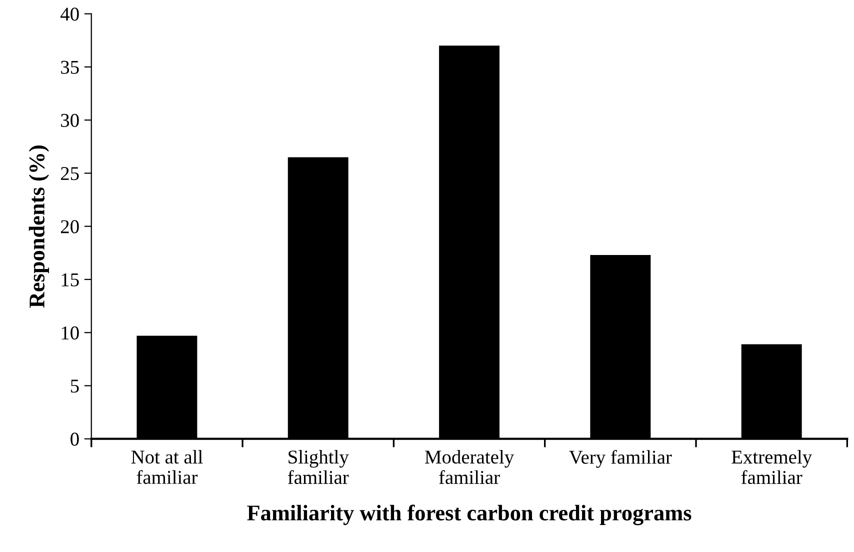  What do you see at coordinates (69, 173) in the screenshot?
I see `y-tick-label: 25` at bounding box center [69, 173].